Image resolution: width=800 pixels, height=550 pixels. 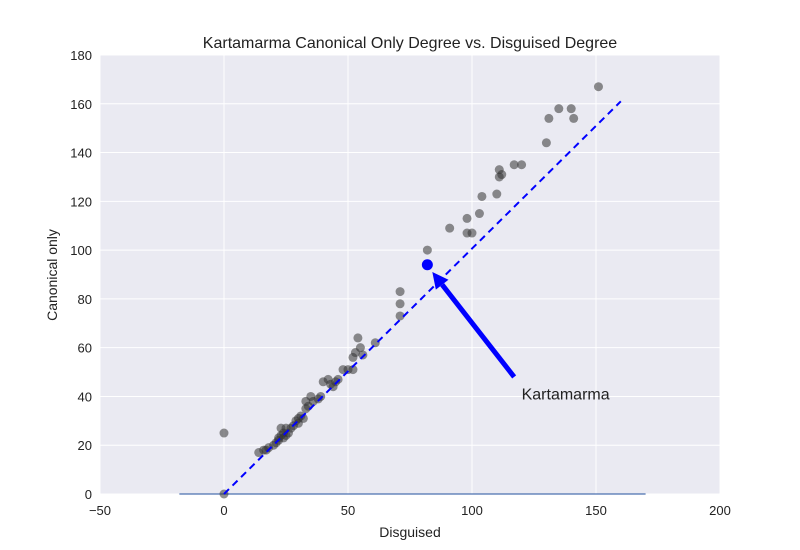 What do you see at coordinates (81, 153) in the screenshot?
I see `y-tick-label: 140` at bounding box center [81, 153].